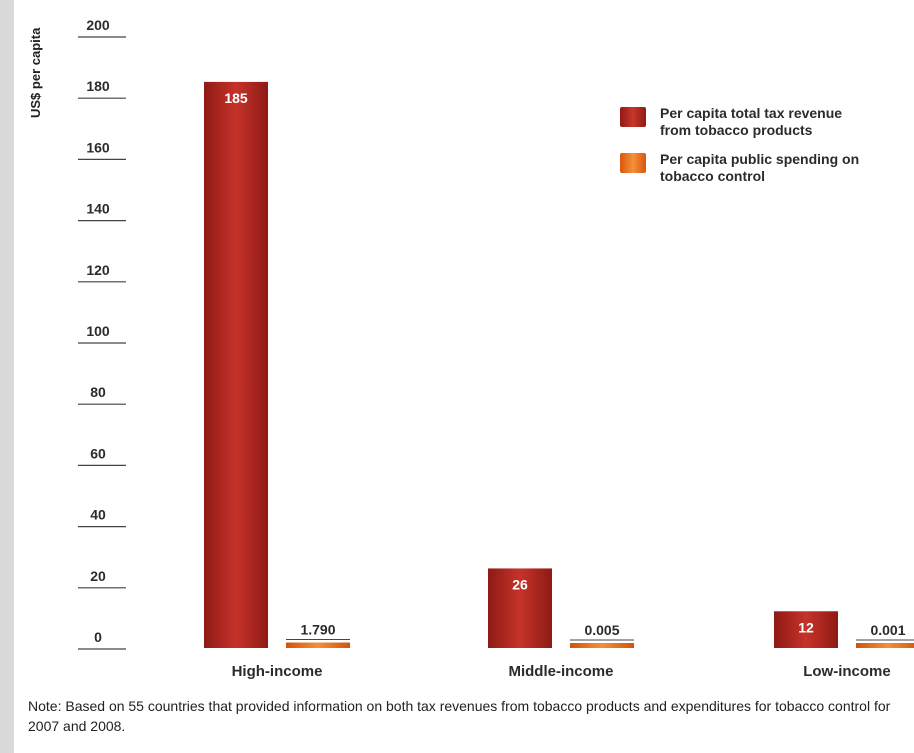 Image resolution: width=914 pixels, height=753 pixels. What do you see at coordinates (98, 453) in the screenshot?
I see `y-tick-label: 60` at bounding box center [98, 453].